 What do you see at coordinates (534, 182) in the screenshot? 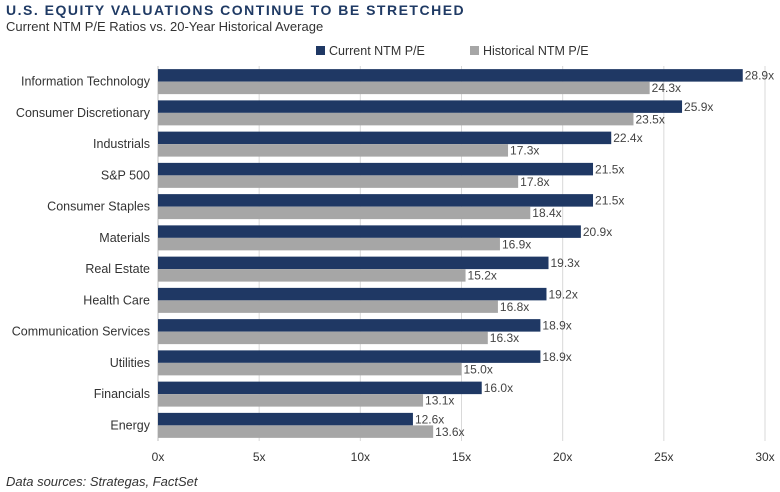
I see `bar-value-label: 17.8x` at bounding box center [534, 182].